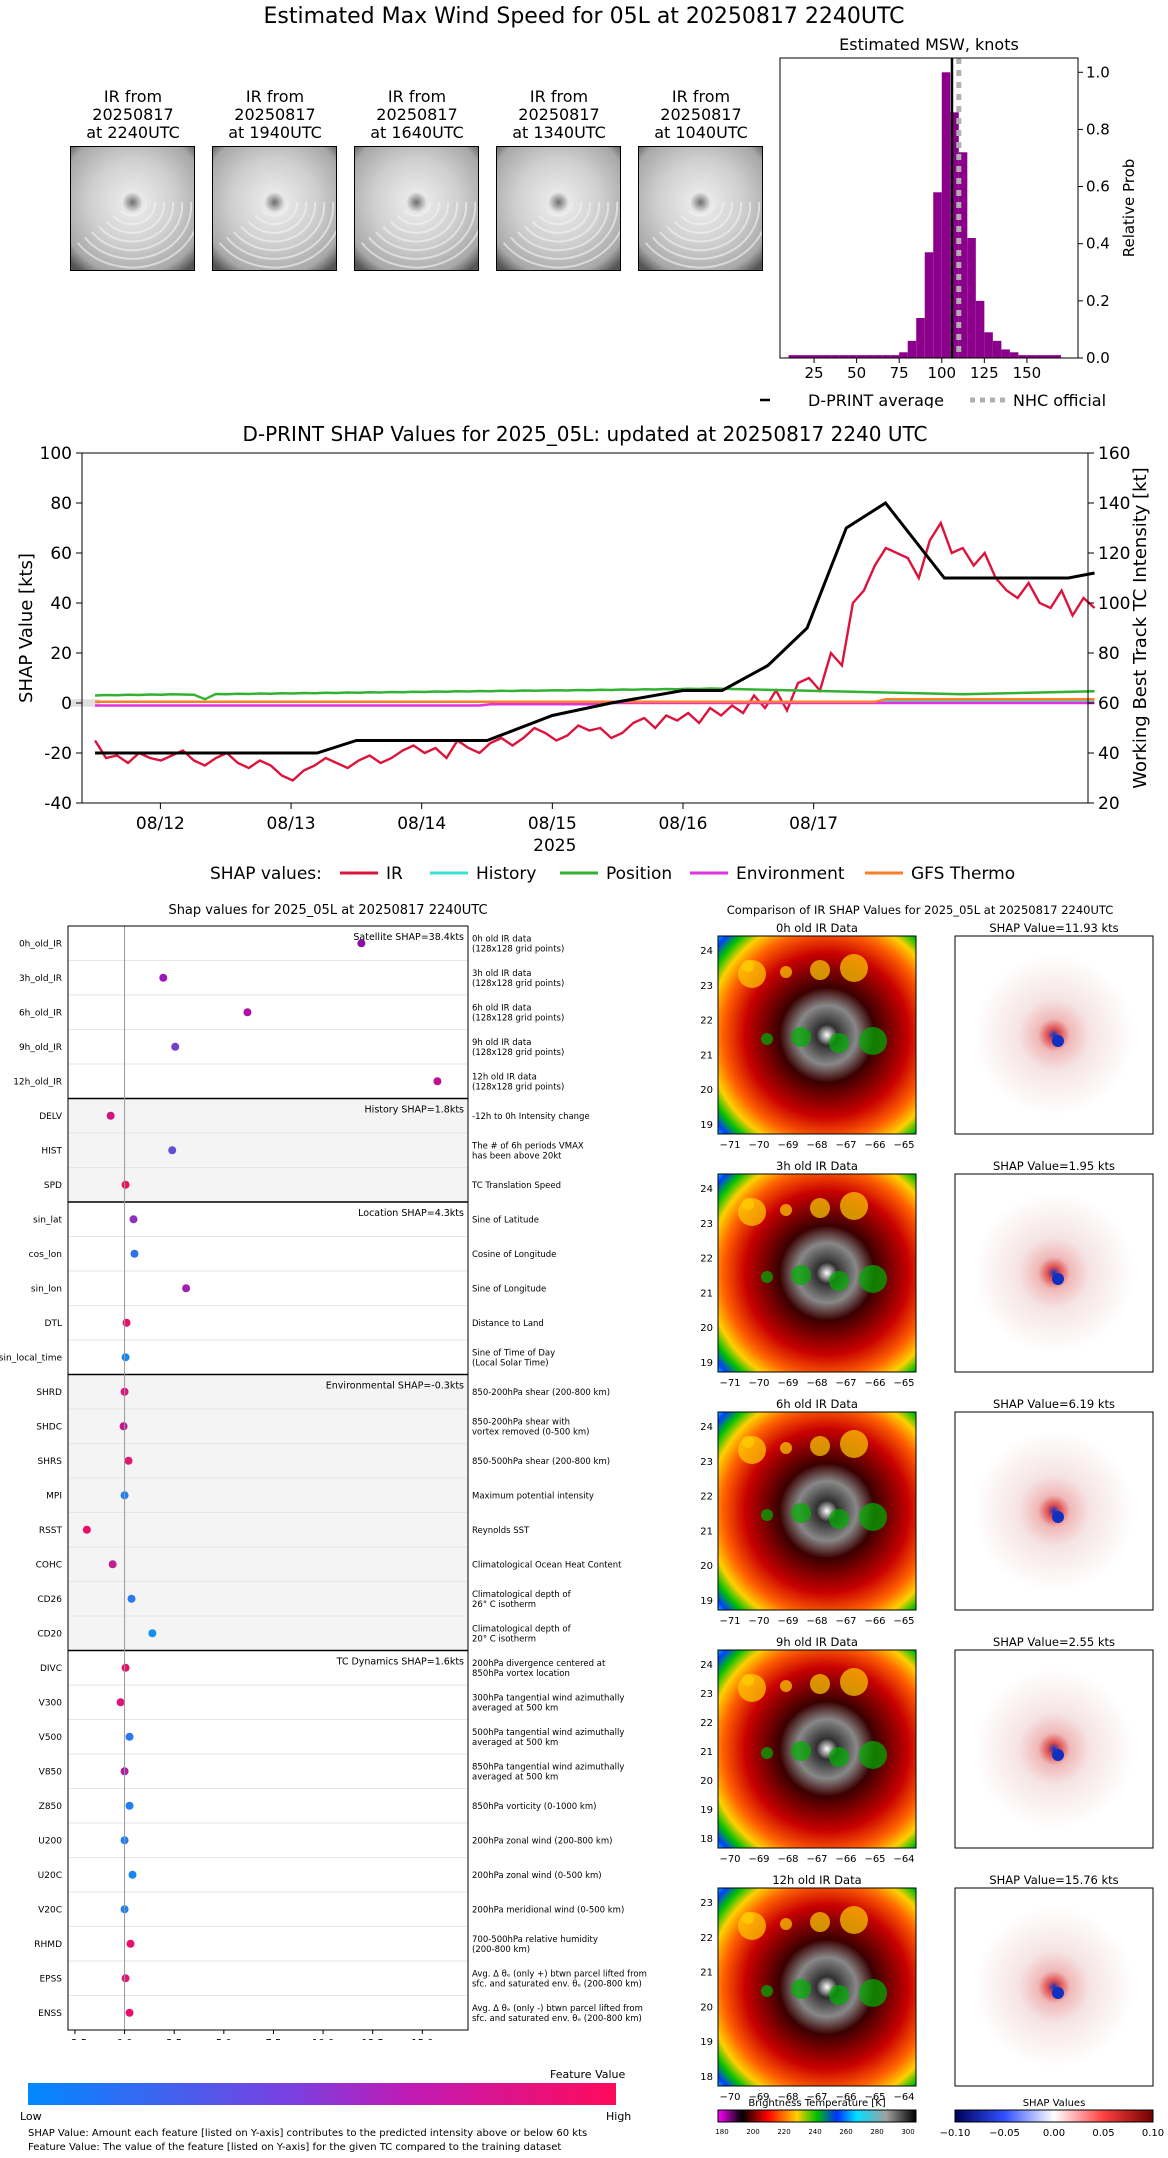 The height and width of the screenshot is (2158, 1168). Describe the element at coordinates (1053, 928) in the screenshot. I see `shap-panel-title: SHAP Value=11.93 kts` at that location.